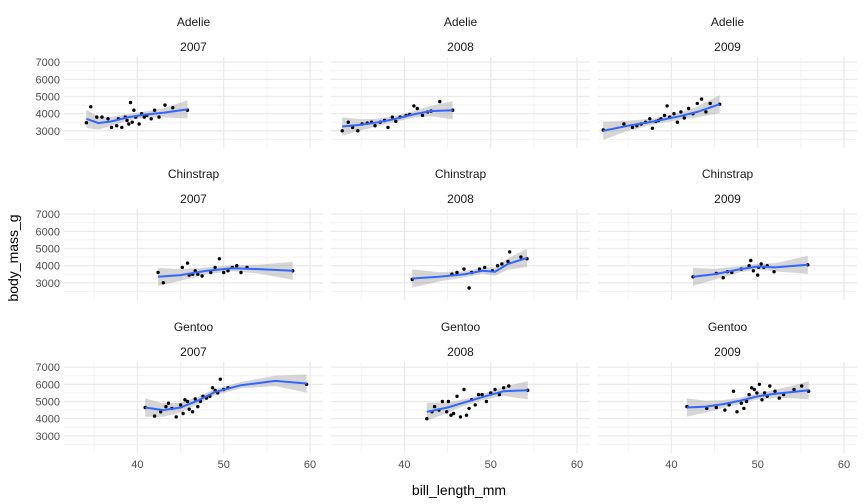  I want to click on facet-panel: Gentoo 2008 40 50 60, so click(460, 395).